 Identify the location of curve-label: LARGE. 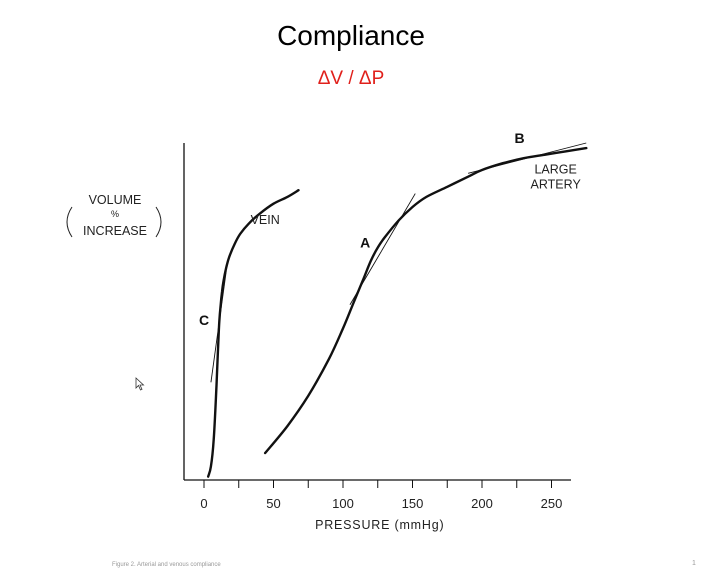
(555, 169).